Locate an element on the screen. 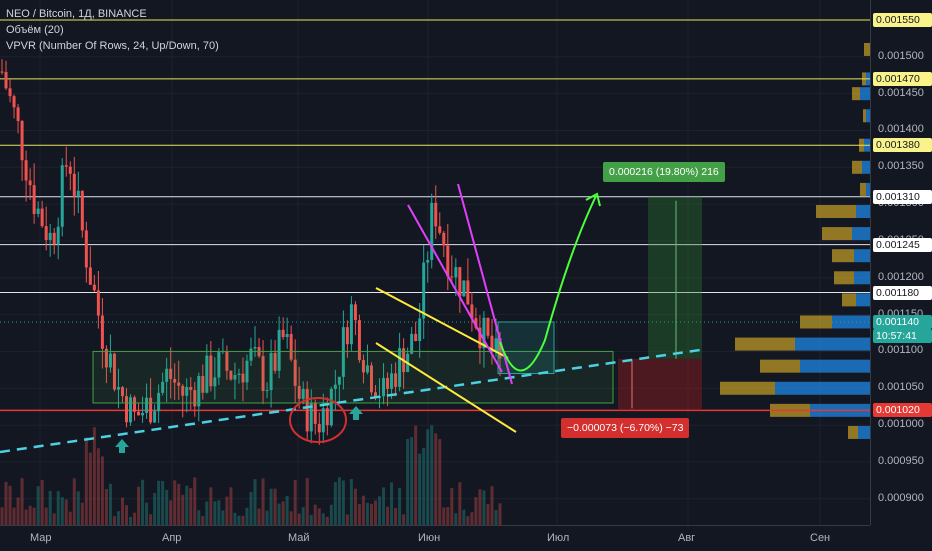 Image resolution: width=932 pixels, height=551 pixels. range-box is located at coordinates (353, 377).